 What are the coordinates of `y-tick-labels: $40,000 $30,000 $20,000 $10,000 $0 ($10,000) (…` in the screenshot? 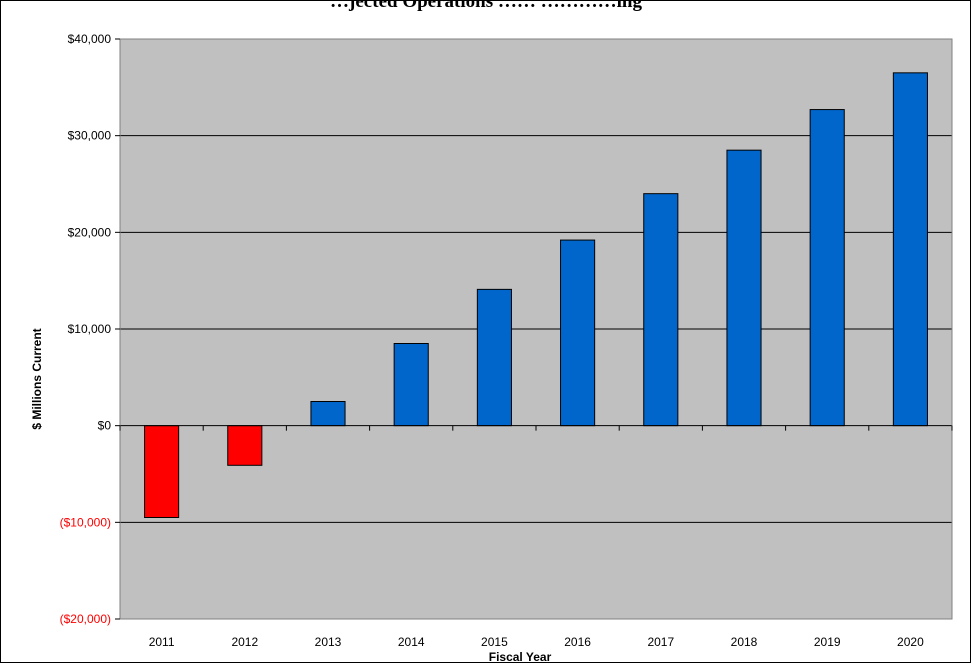 It's located at (86, 329).